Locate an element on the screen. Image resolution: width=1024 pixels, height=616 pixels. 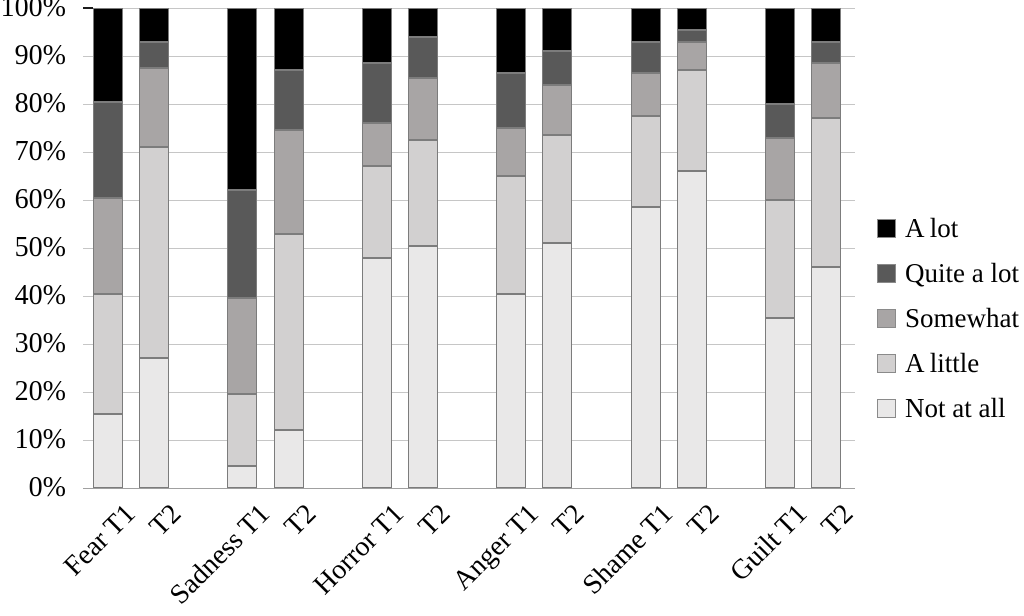
gridline-70pct is located at coordinates (469, 152).